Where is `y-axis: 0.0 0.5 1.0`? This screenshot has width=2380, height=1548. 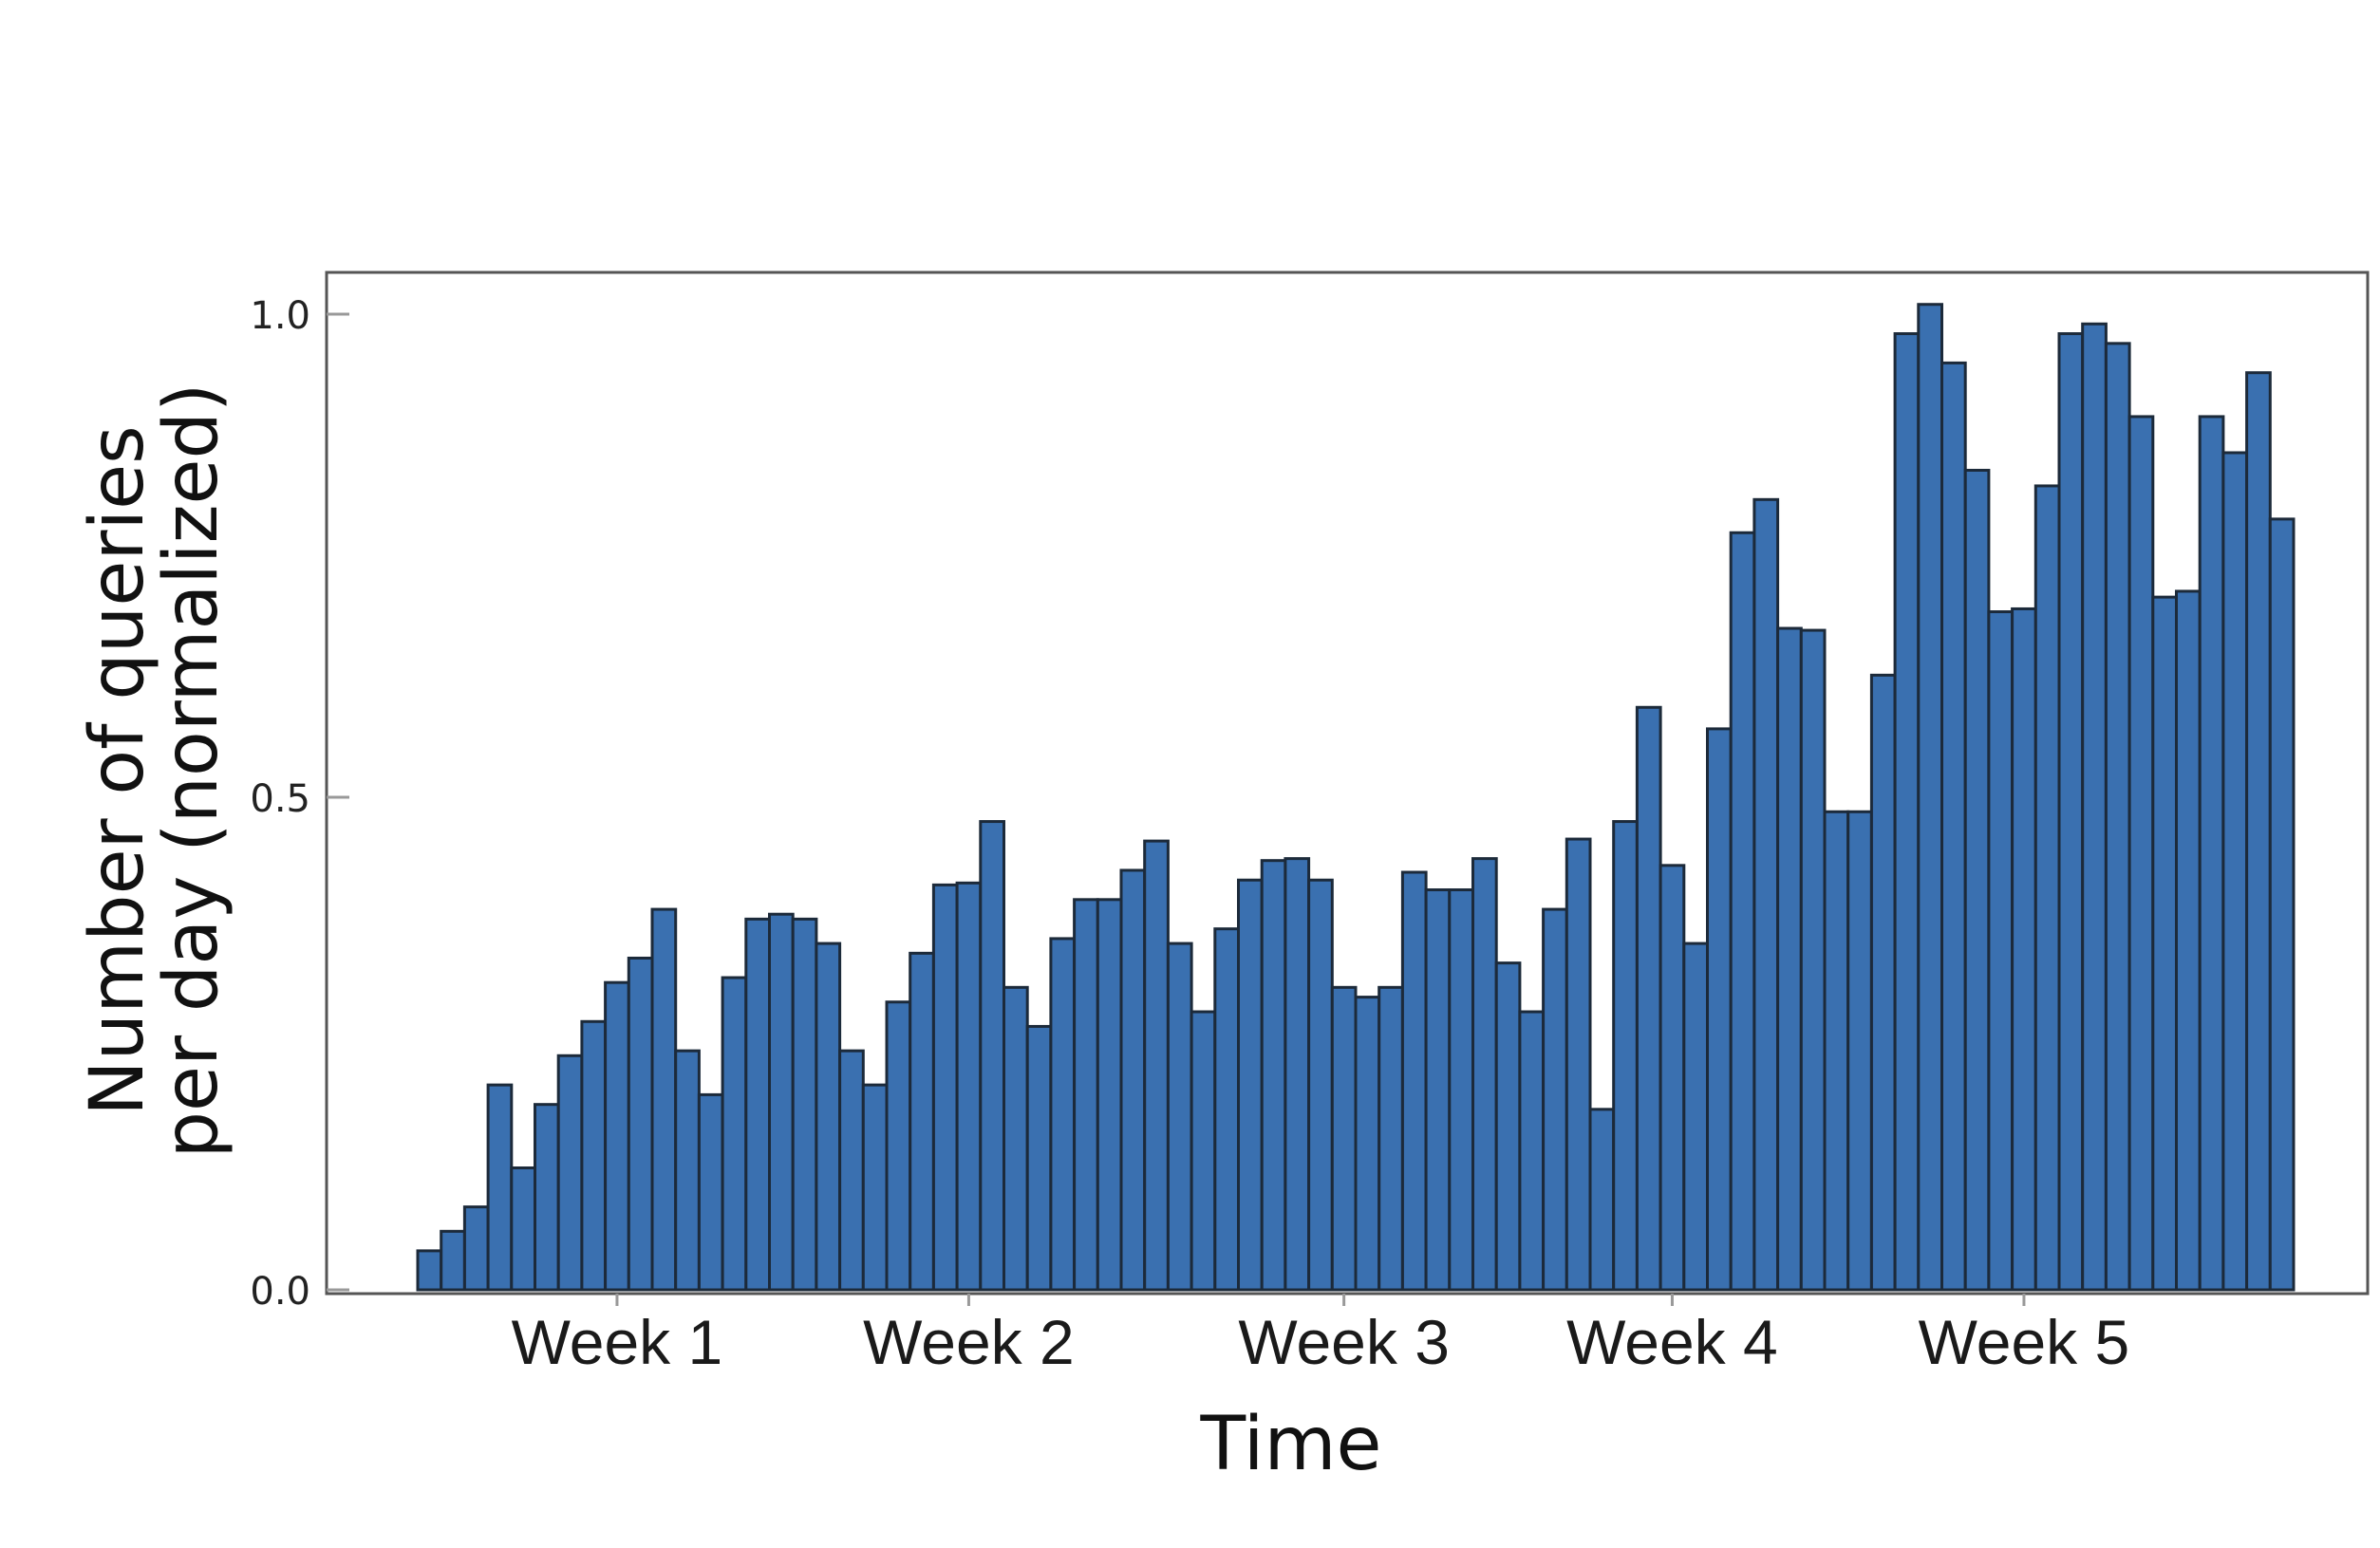
y-axis: 0.0 0.5 1.0 is located at coordinates (299, 804).